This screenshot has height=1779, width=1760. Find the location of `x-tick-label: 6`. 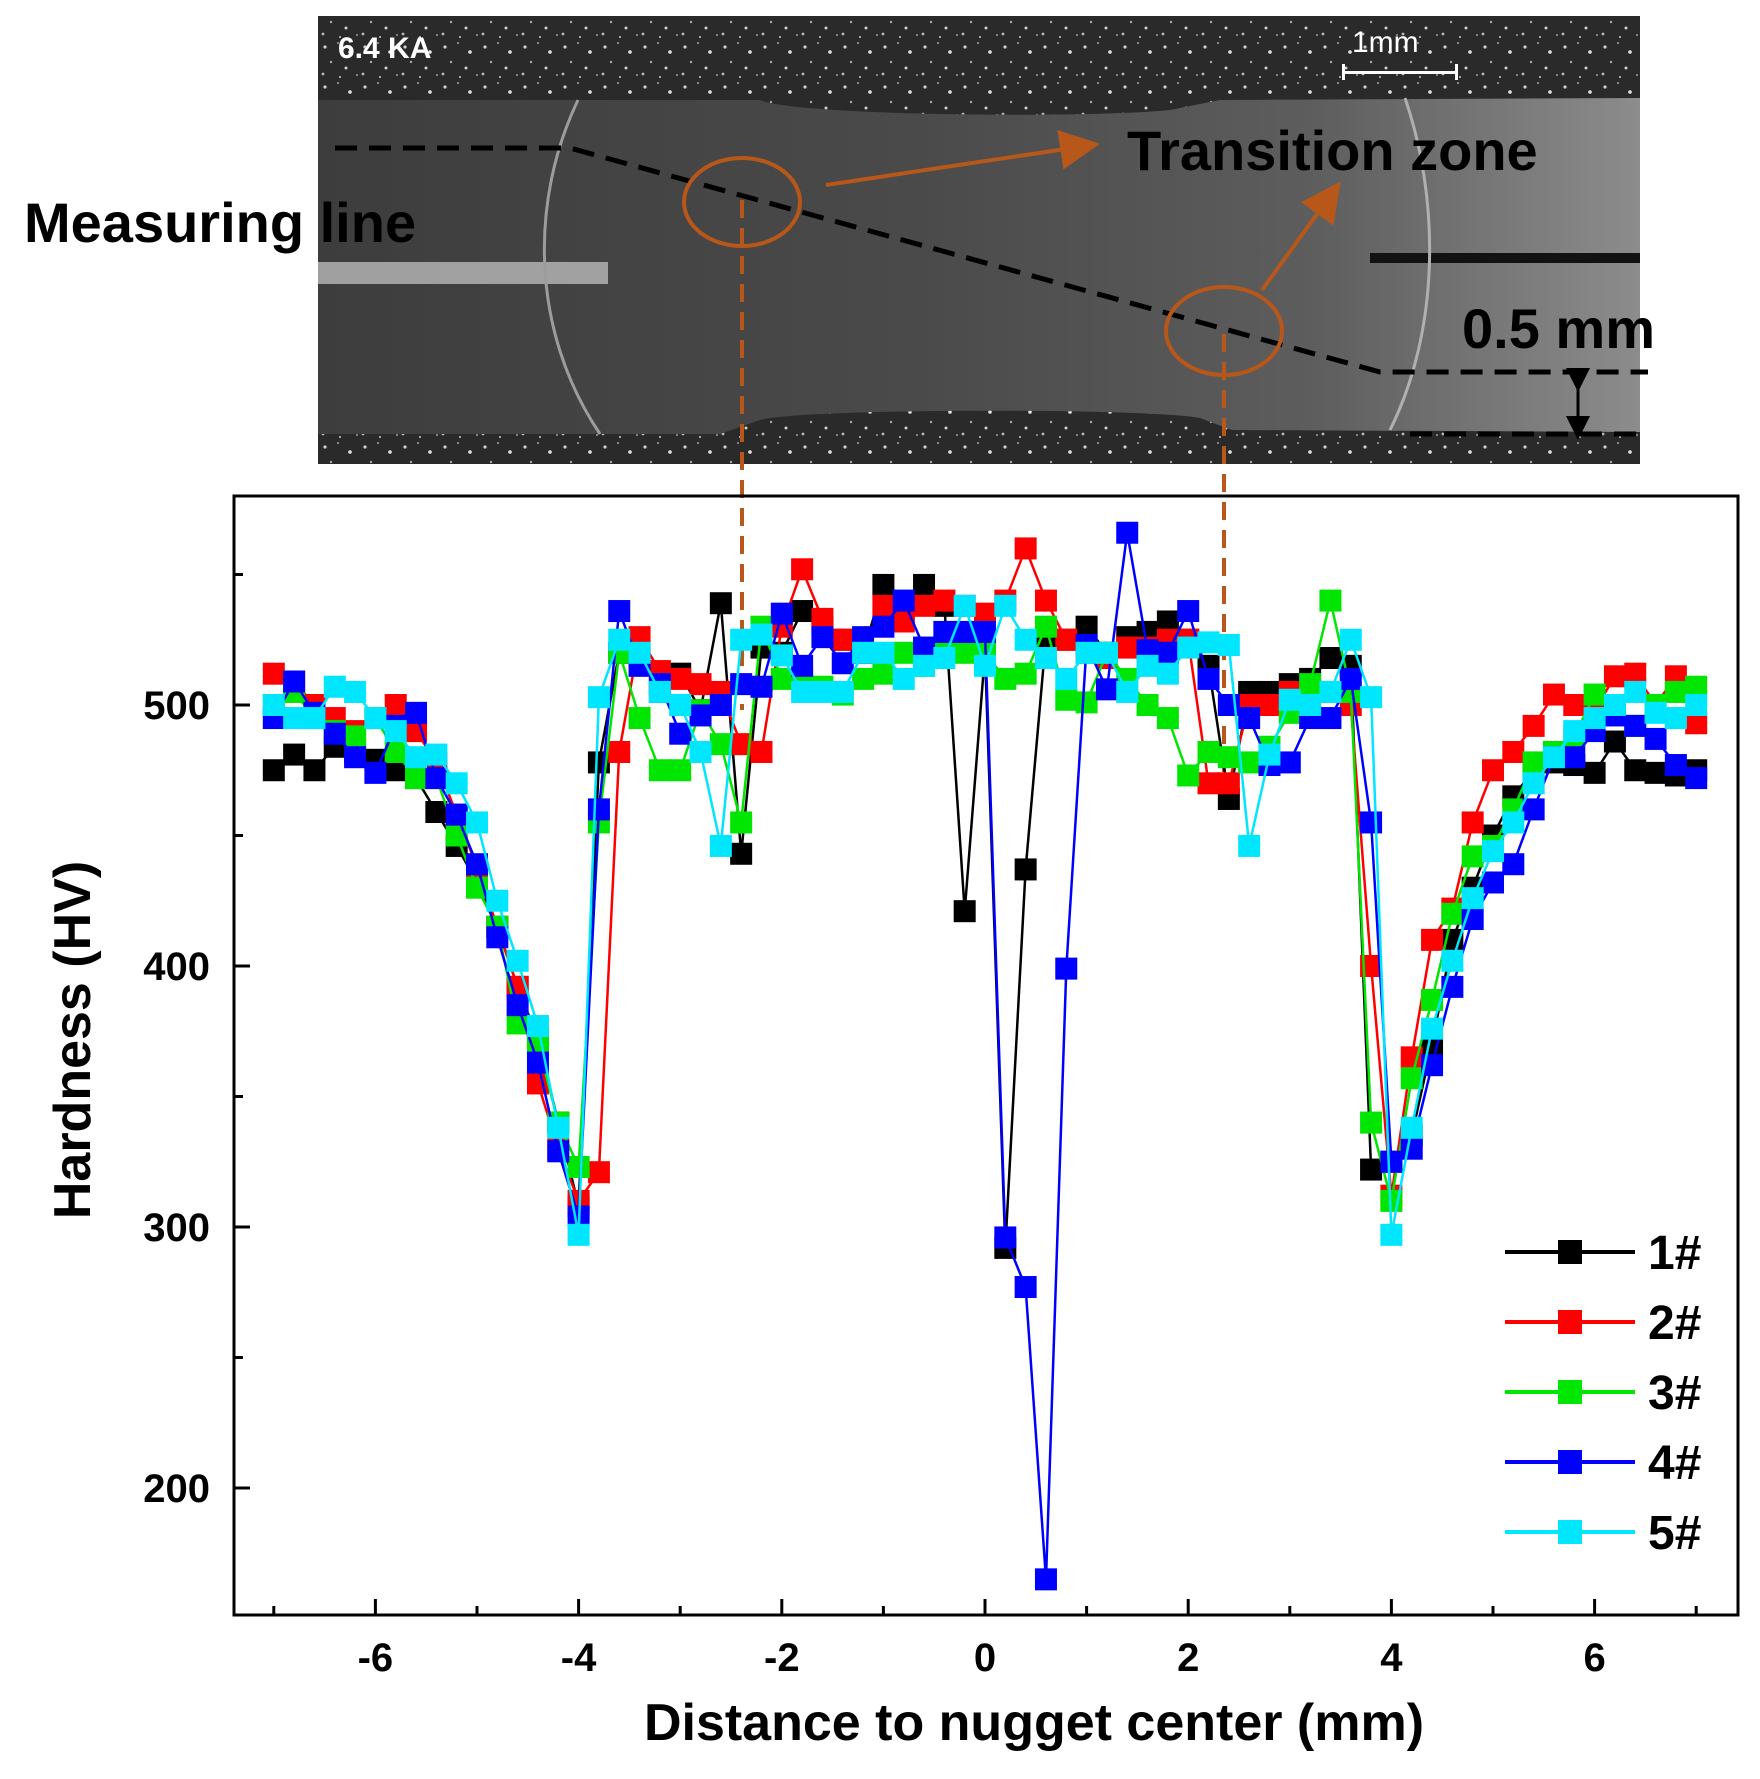

x-tick-label: 6 is located at coordinates (1594, 1658).